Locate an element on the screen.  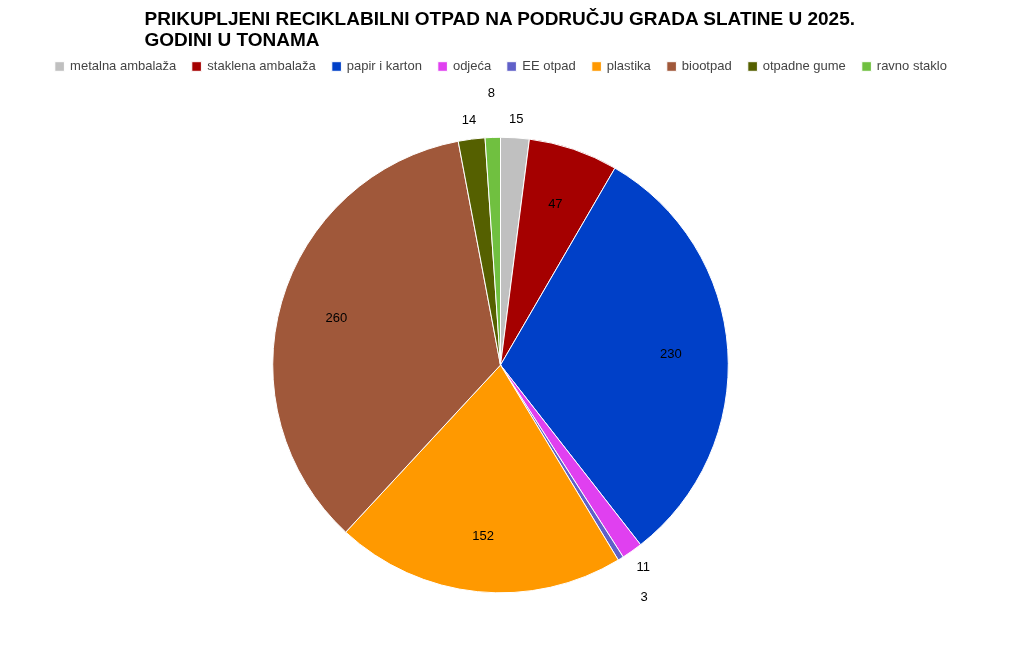
legend-label: biootpad is located at coordinates (706, 65).